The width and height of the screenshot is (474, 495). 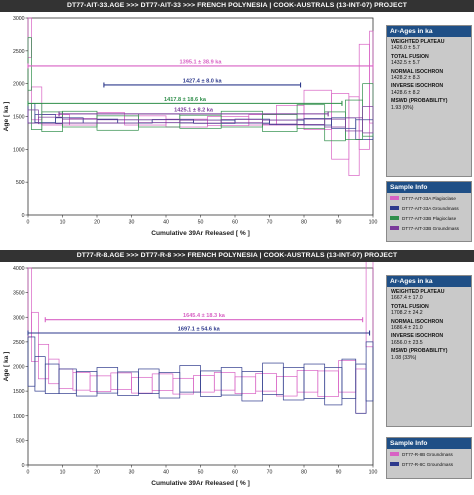 What do you see at coordinates (204, 316) in the screenshot?
I see `plateau-label: 1645.4 ± 18.3 ka` at bounding box center [204, 316].